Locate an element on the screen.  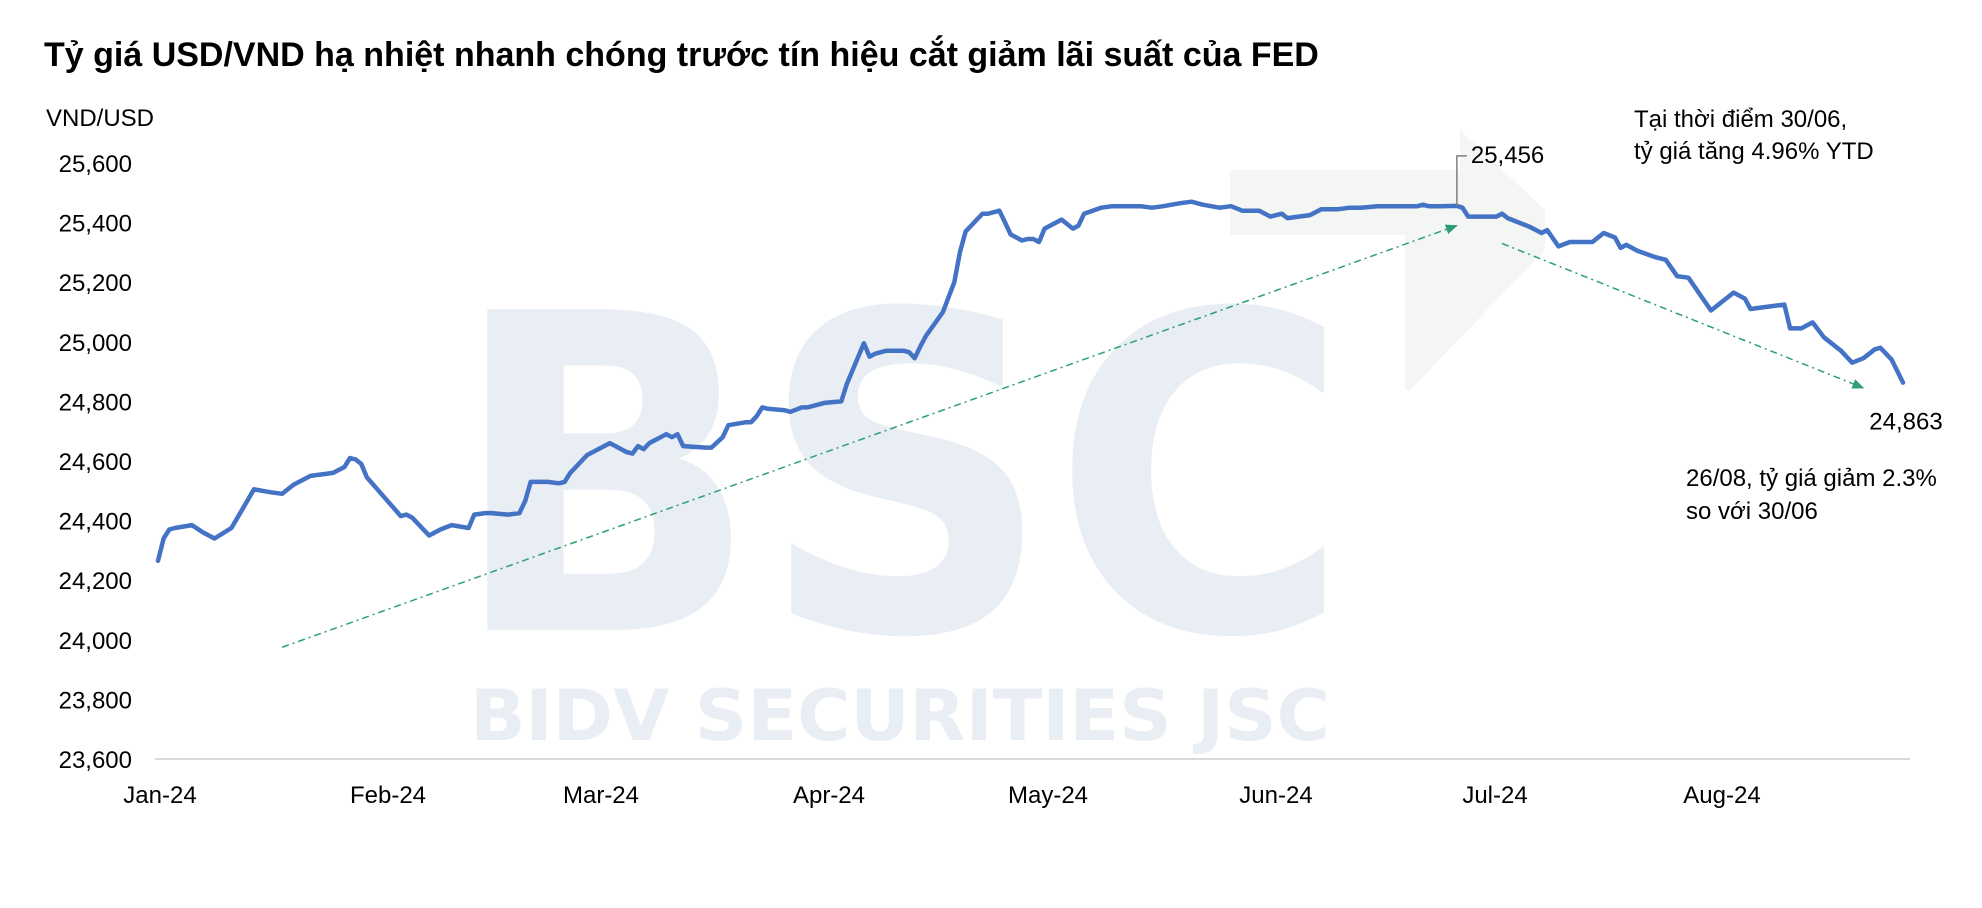
x-tick-label: Apr-24 is located at coordinates (829, 795).